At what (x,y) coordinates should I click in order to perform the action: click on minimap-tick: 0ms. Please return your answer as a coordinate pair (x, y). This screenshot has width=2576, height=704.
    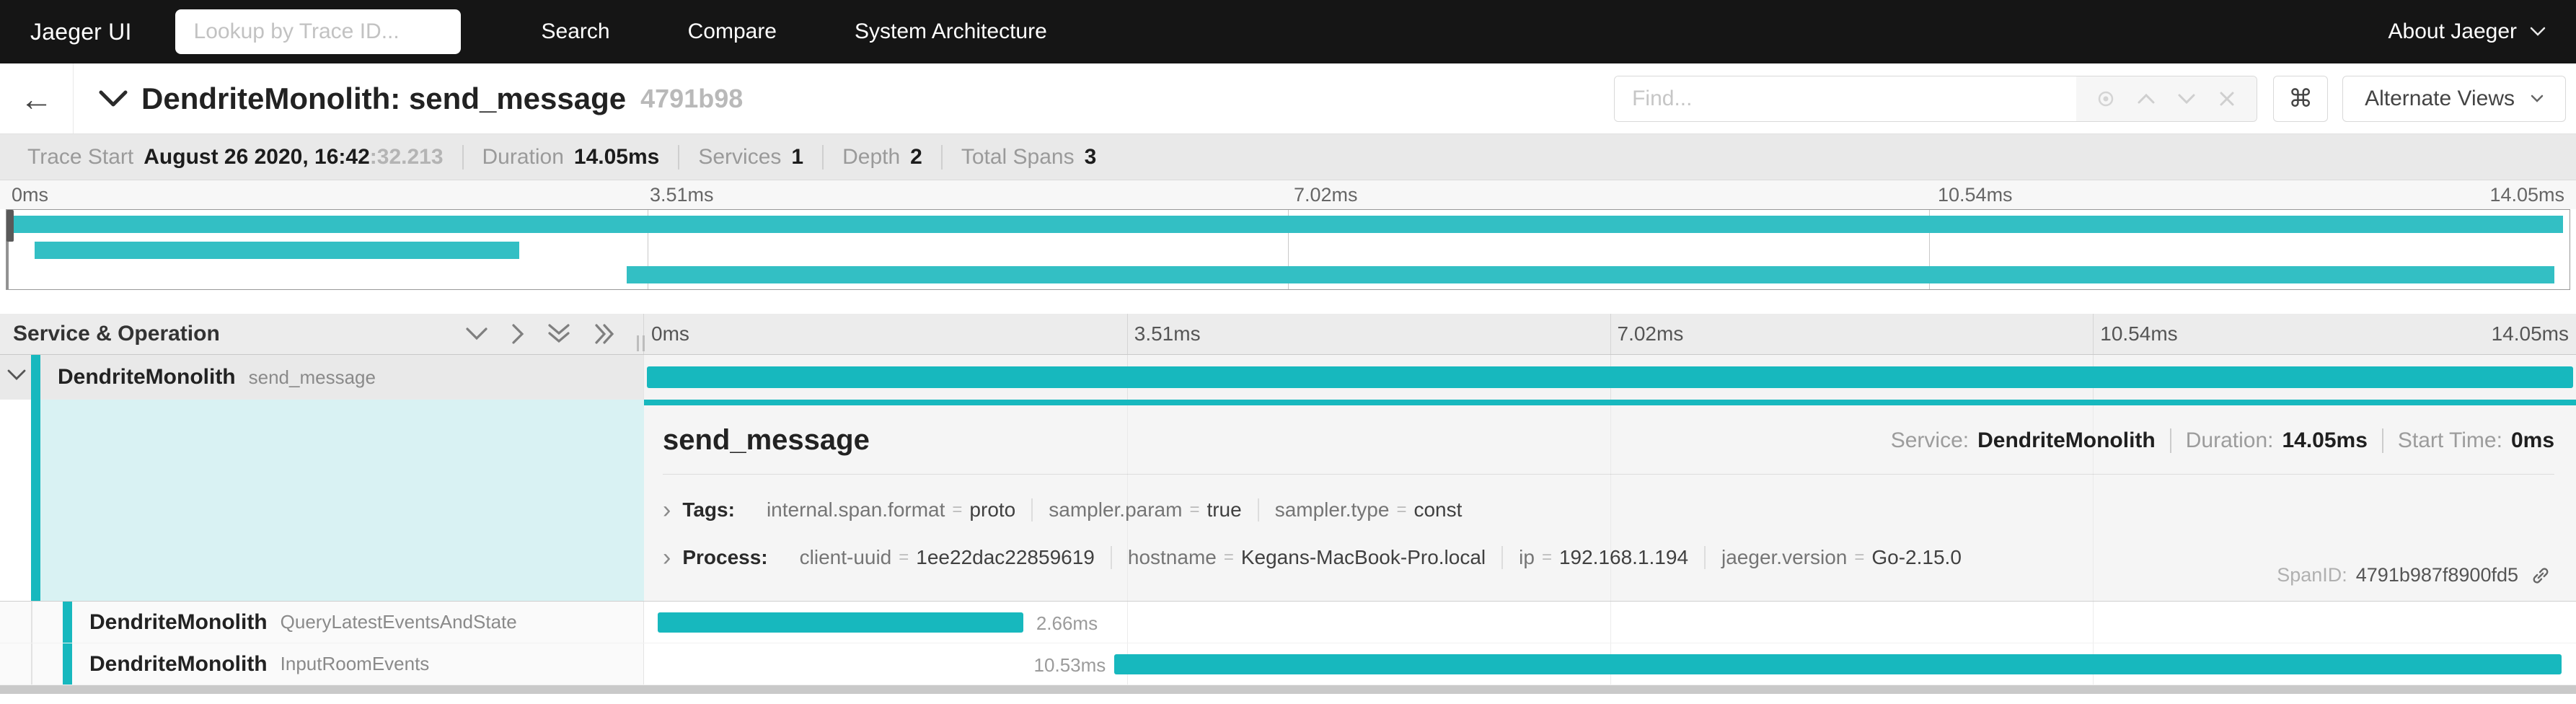
    Looking at the image, I should click on (30, 195).